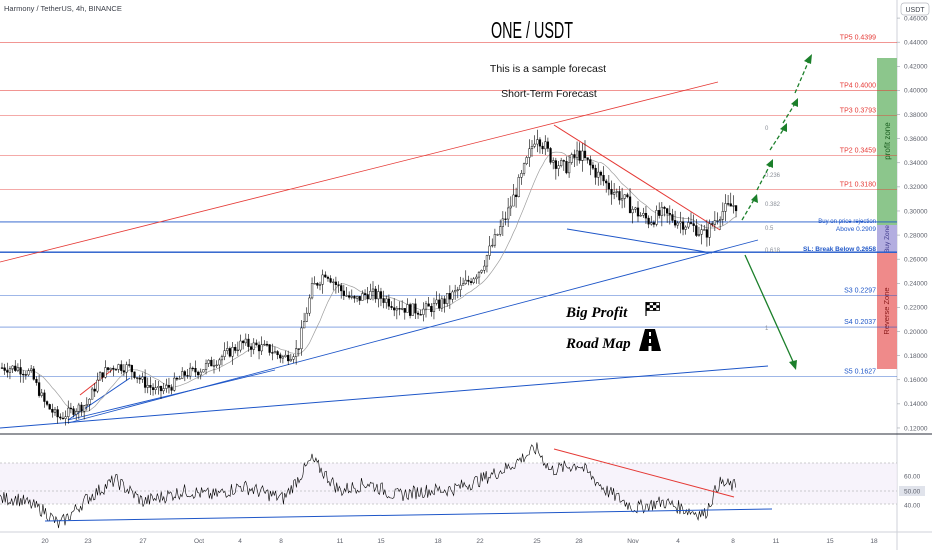 Image resolution: width=932 pixels, height=550 pixels. What do you see at coordinates (887, 141) in the screenshot?
I see `profit-zone-band` at bounding box center [887, 141].